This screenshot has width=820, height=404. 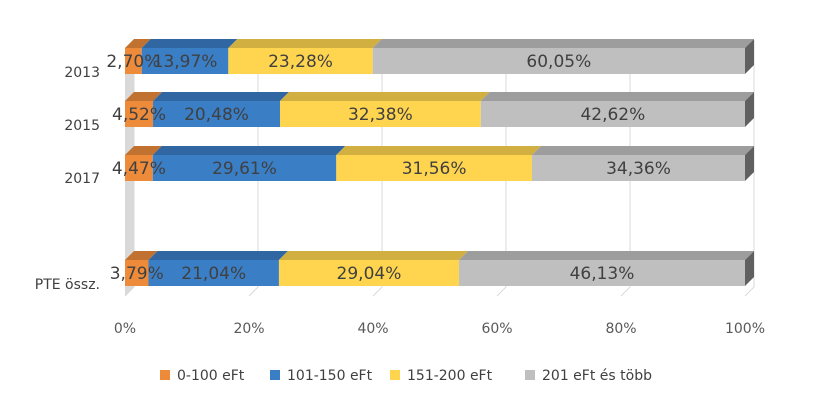 What do you see at coordinates (125, 329) in the screenshot?
I see `x-tick-label: 0%` at bounding box center [125, 329].